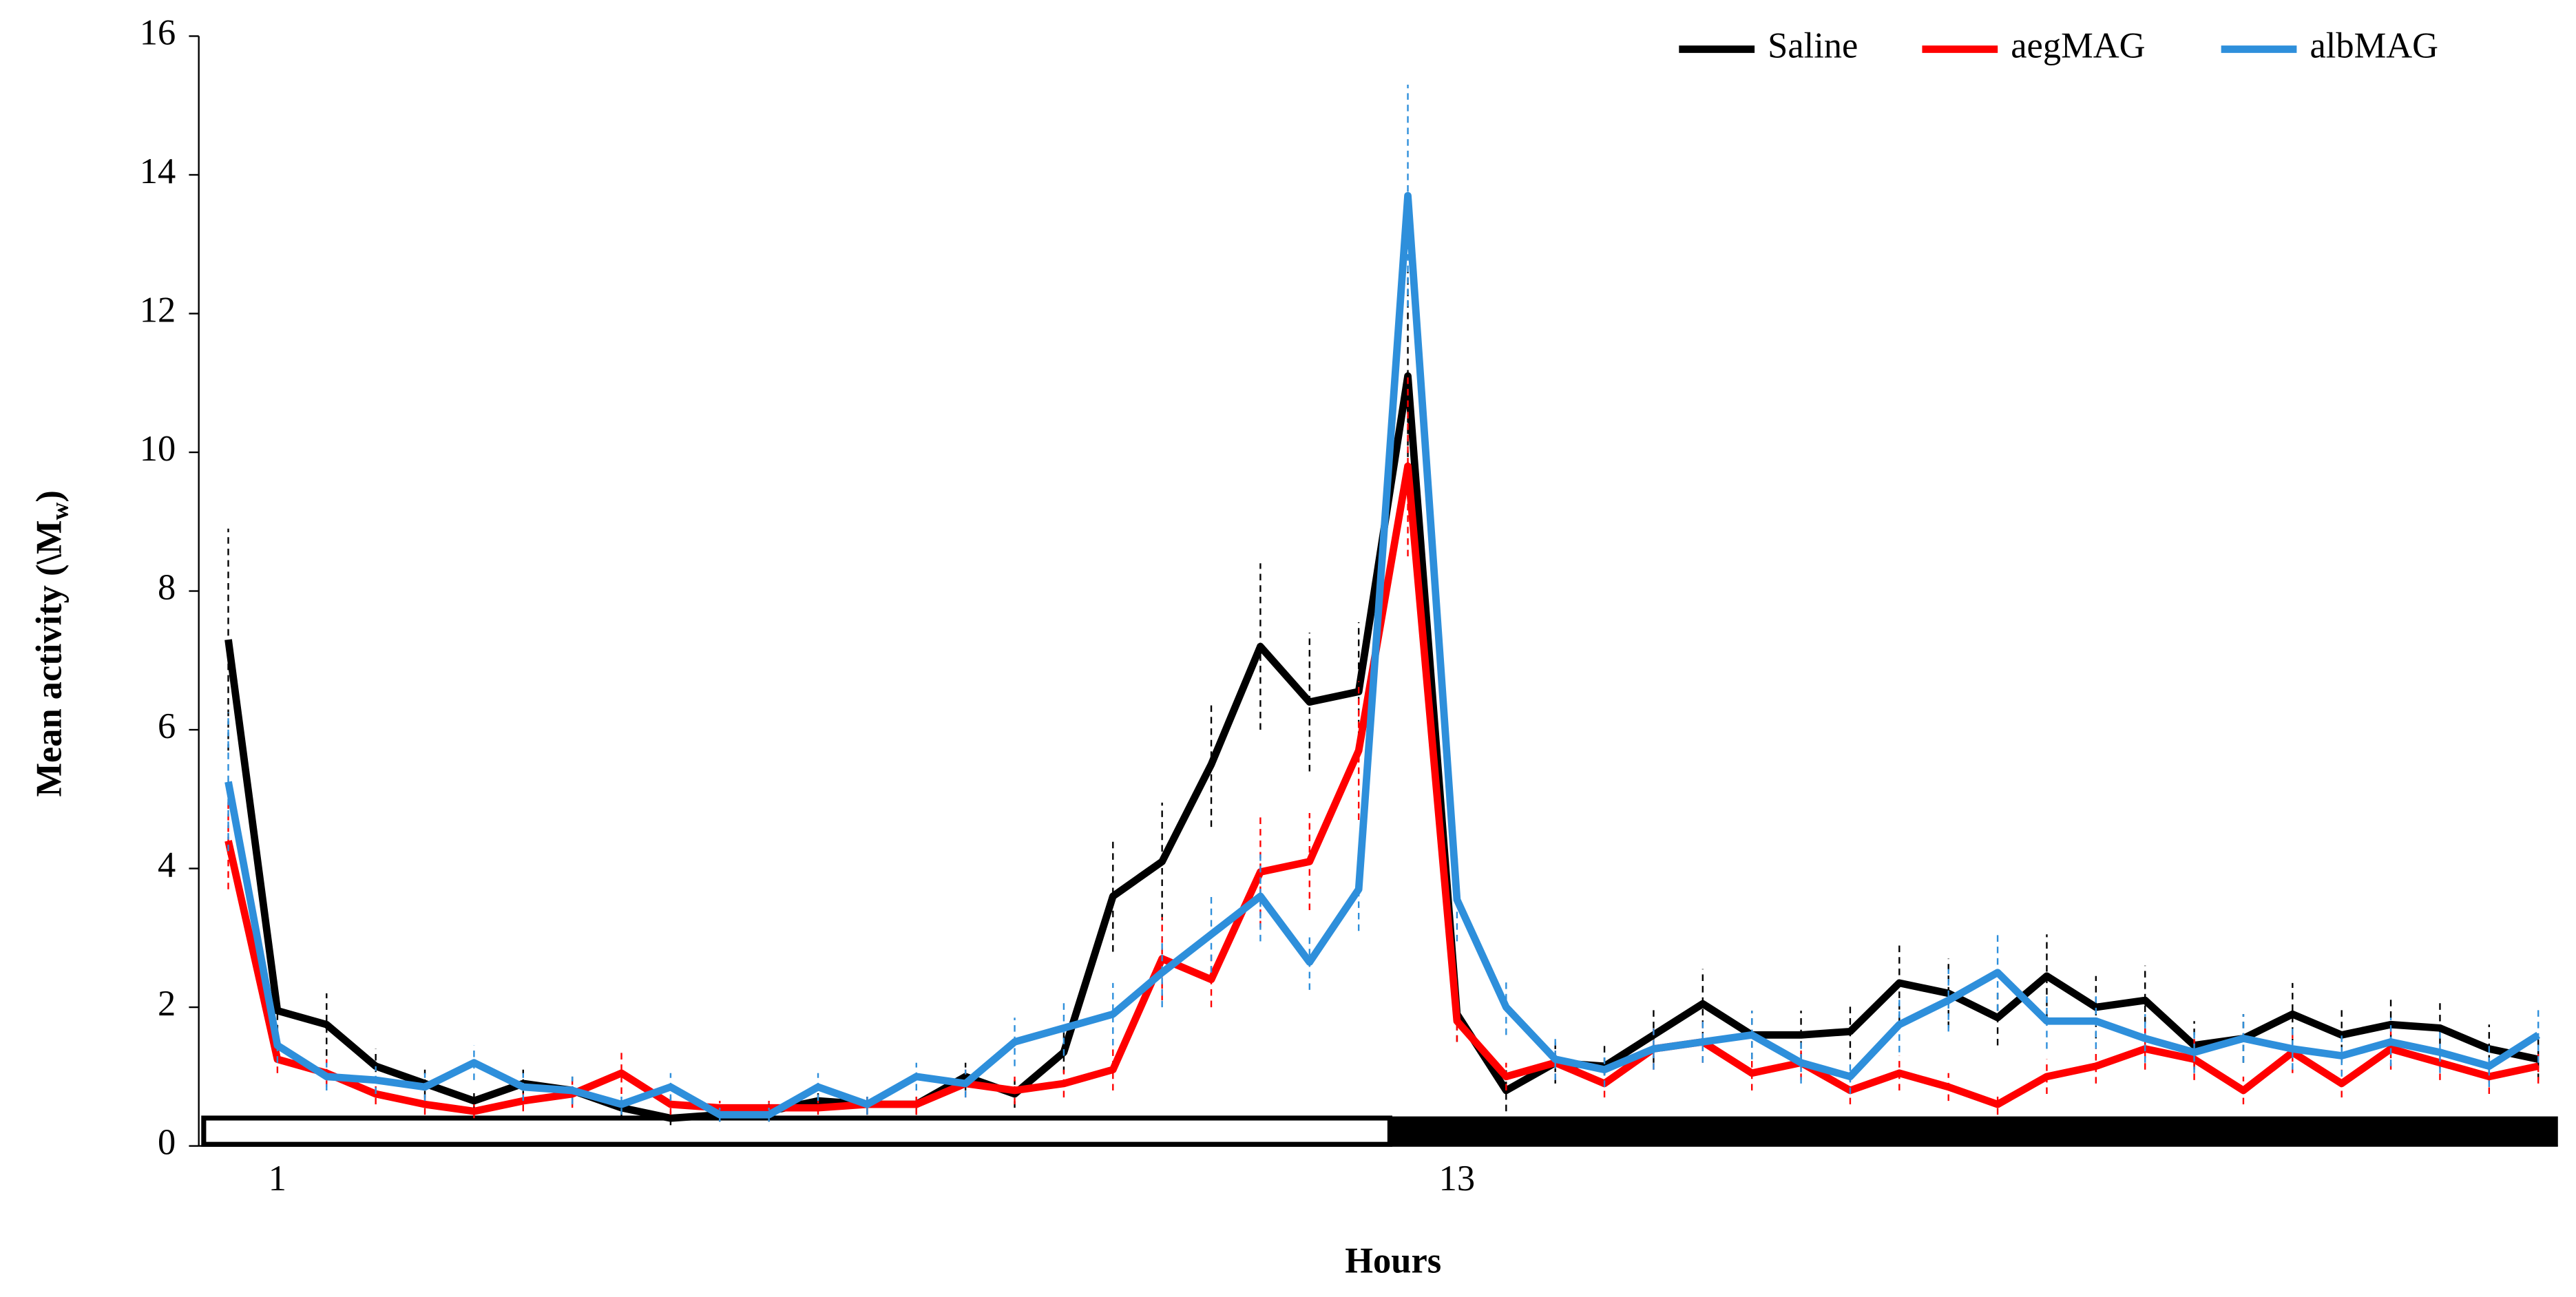 The width and height of the screenshot is (2576, 1297). Describe the element at coordinates (158, 310) in the screenshot. I see `y-tick-label: 12` at that location.